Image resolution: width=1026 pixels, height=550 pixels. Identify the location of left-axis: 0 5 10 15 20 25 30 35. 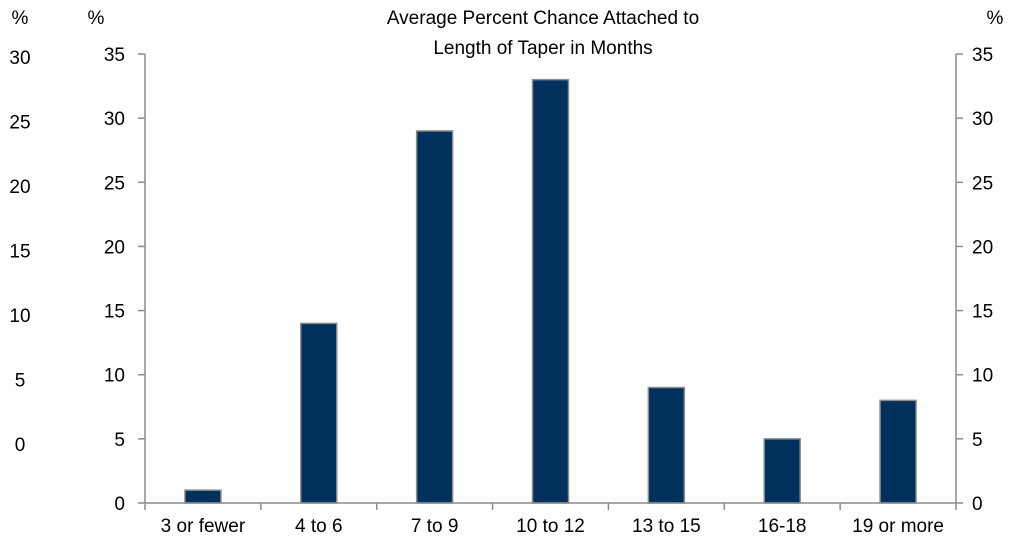
(125, 280).